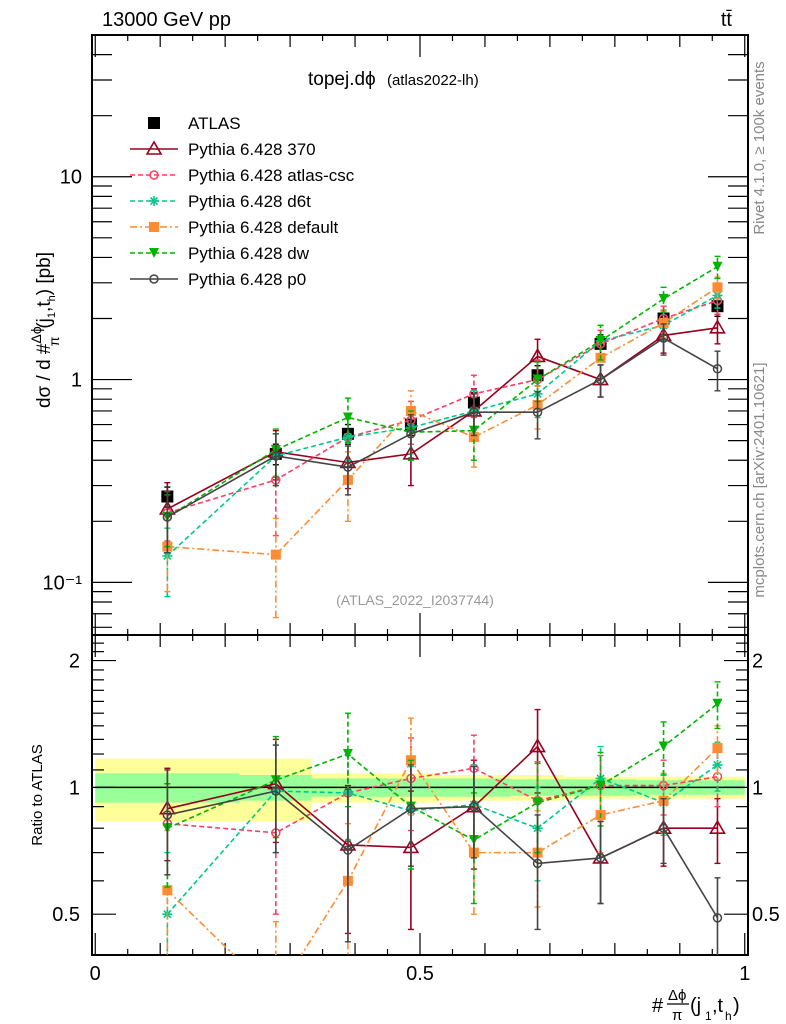 The width and height of the screenshot is (786, 1024). Describe the element at coordinates (166, 20) in the screenshot. I see `collision-energy-label: 13000 GeV pp` at that location.